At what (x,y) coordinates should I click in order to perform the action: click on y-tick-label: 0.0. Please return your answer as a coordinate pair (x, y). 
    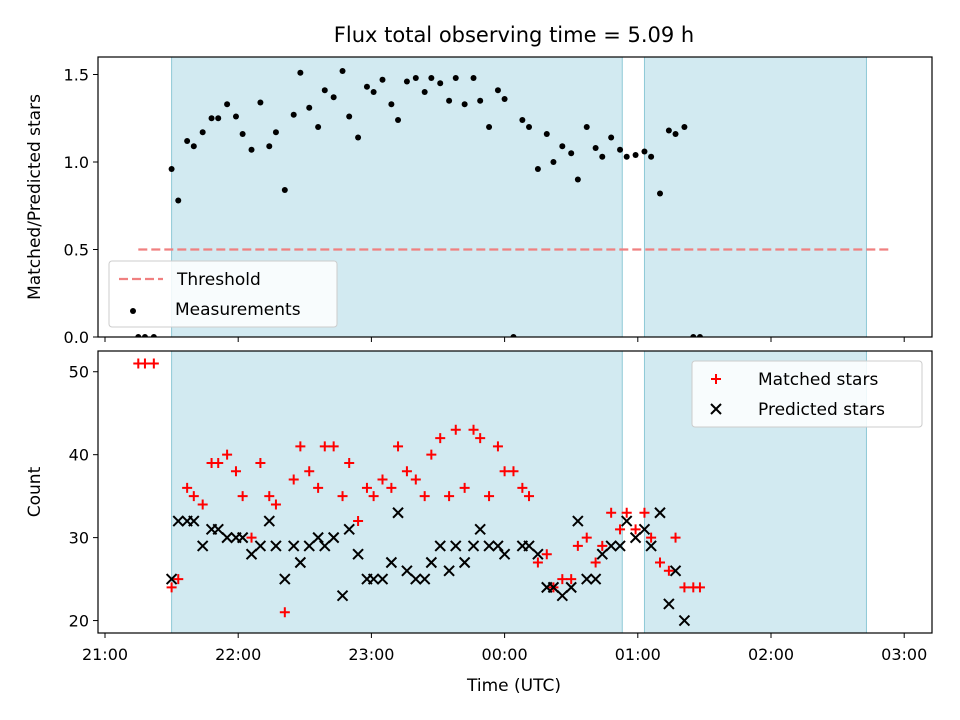
    Looking at the image, I should click on (76, 337).